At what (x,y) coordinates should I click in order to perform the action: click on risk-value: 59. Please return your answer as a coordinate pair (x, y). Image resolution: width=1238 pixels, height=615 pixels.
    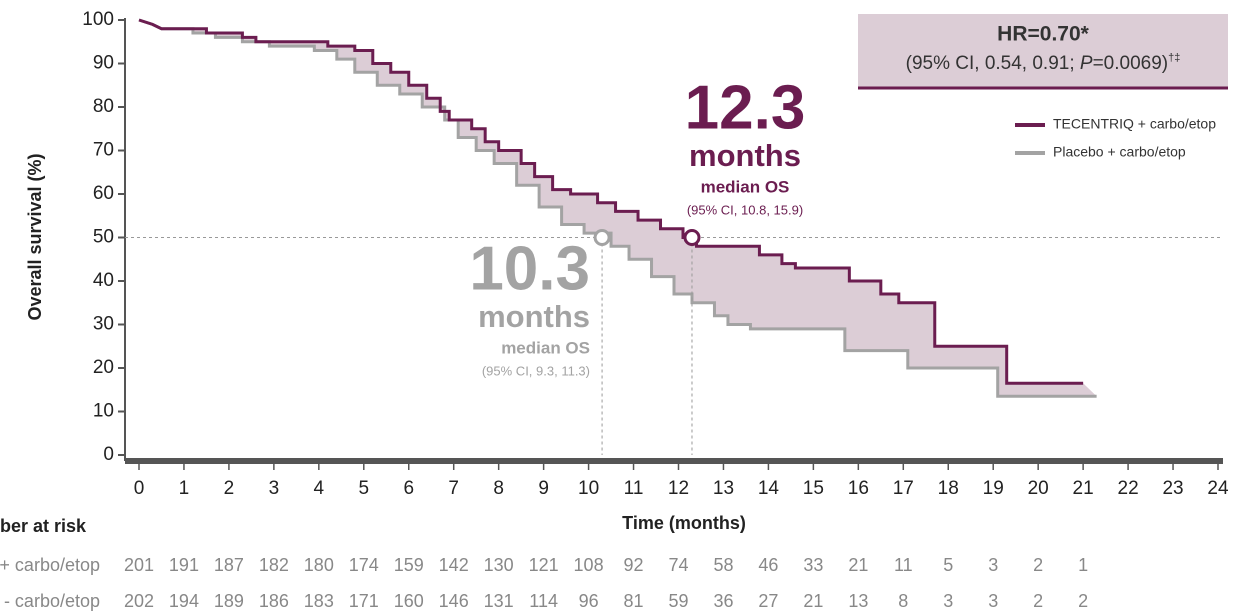
    Looking at the image, I should click on (678, 601).